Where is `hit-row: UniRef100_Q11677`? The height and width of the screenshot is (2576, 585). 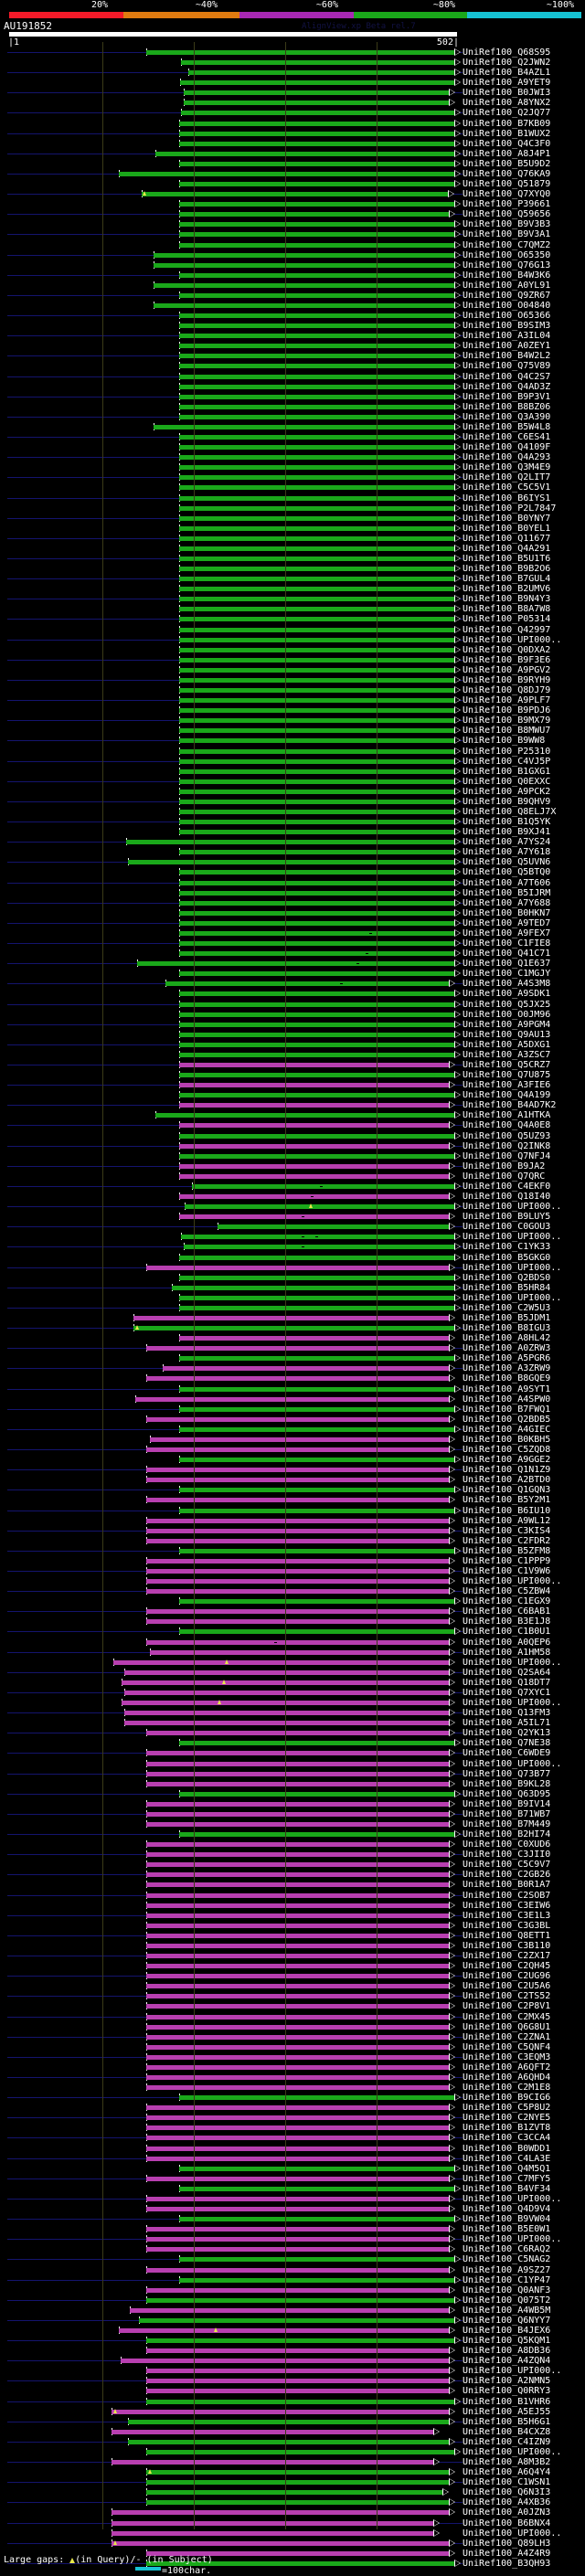 hit-row: UniRef100_Q11677 is located at coordinates (293, 539).